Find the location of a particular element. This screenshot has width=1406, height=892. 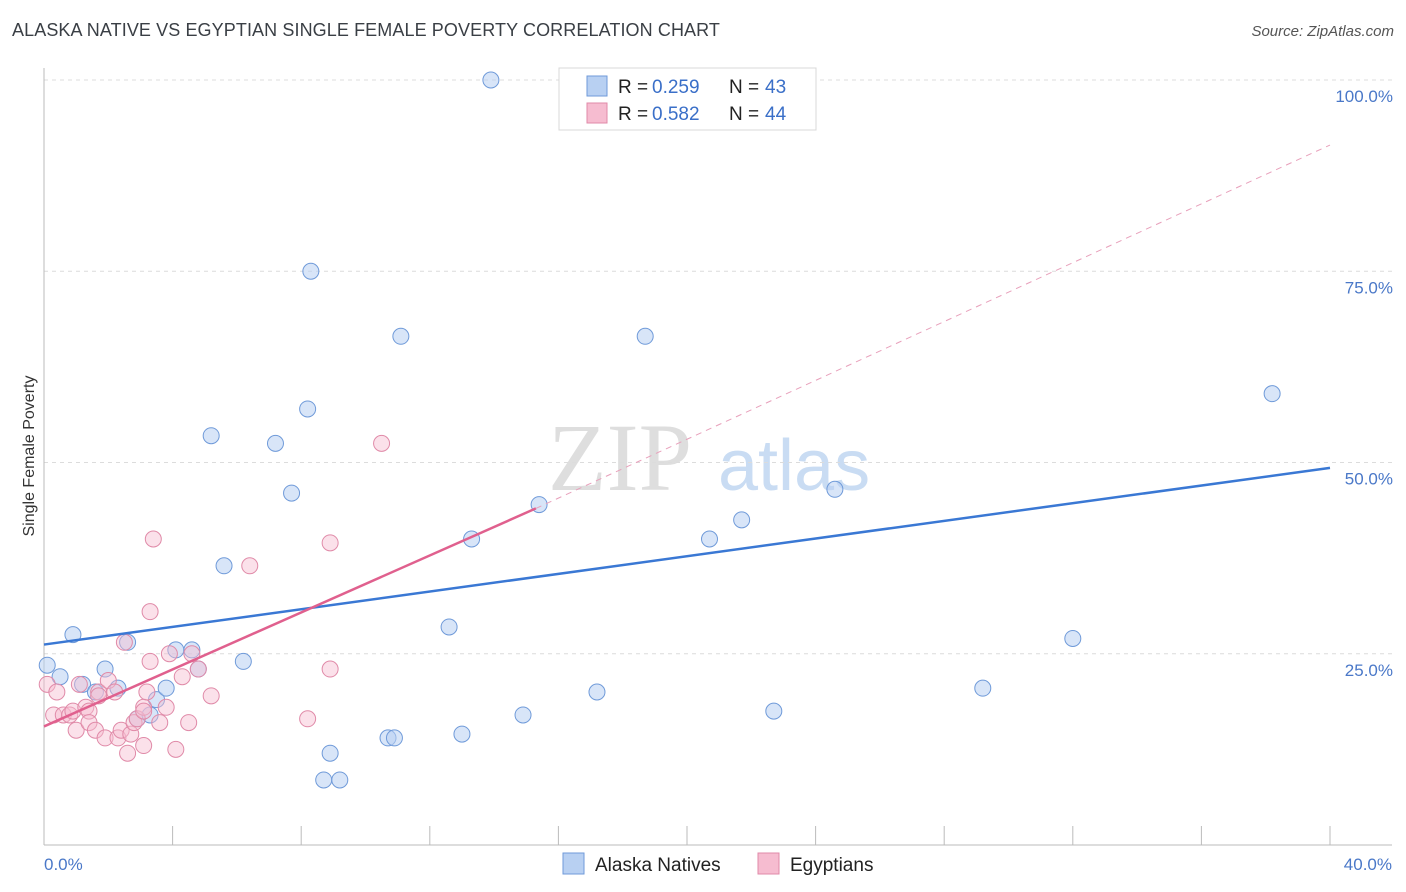

legend-r-label-alaska: R = is located at coordinates (633, 87).